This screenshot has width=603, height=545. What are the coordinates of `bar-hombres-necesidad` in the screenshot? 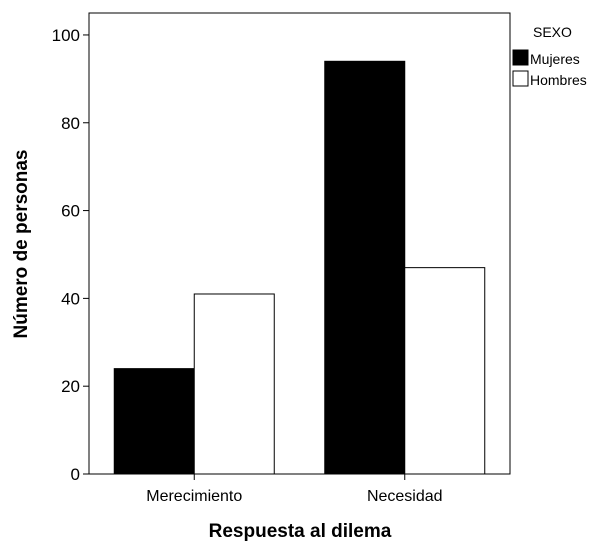 It's located at (445, 371).